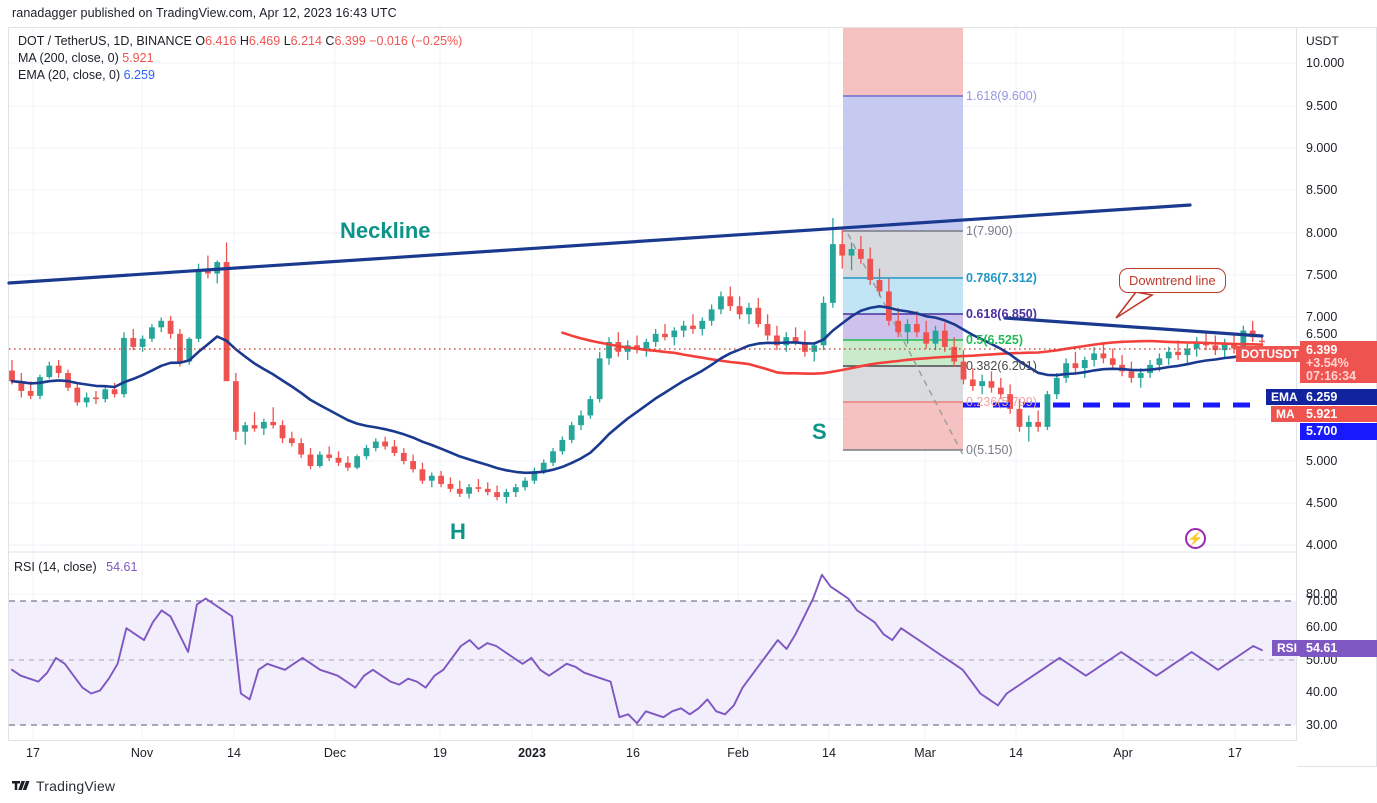  What do you see at coordinates (1001, 366) in the screenshot?
I see `fib-level-label: 0.382(6.201)` at bounding box center [1001, 366].